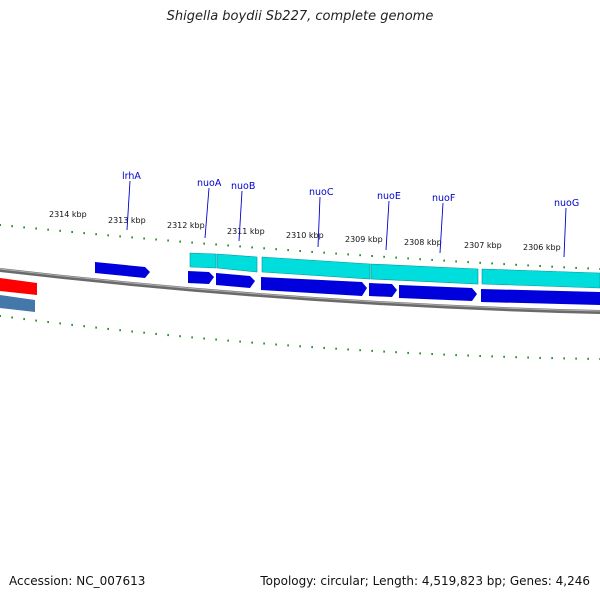  I want to click on label-line-nuoA, so click(207, 213).